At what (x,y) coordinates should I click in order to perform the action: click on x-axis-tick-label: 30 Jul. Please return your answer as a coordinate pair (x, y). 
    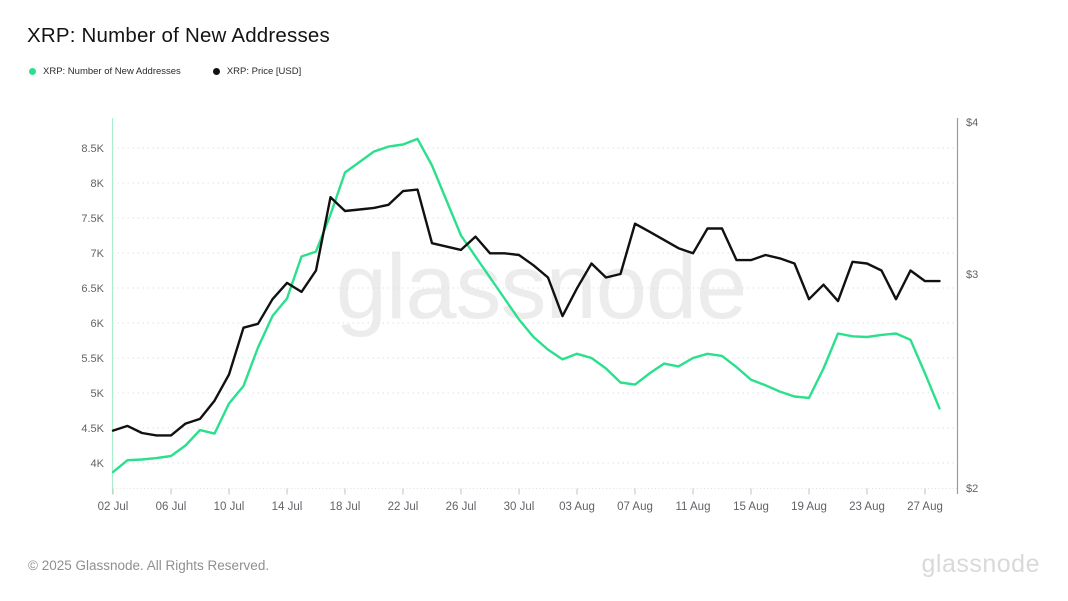
    Looking at the image, I should click on (519, 507).